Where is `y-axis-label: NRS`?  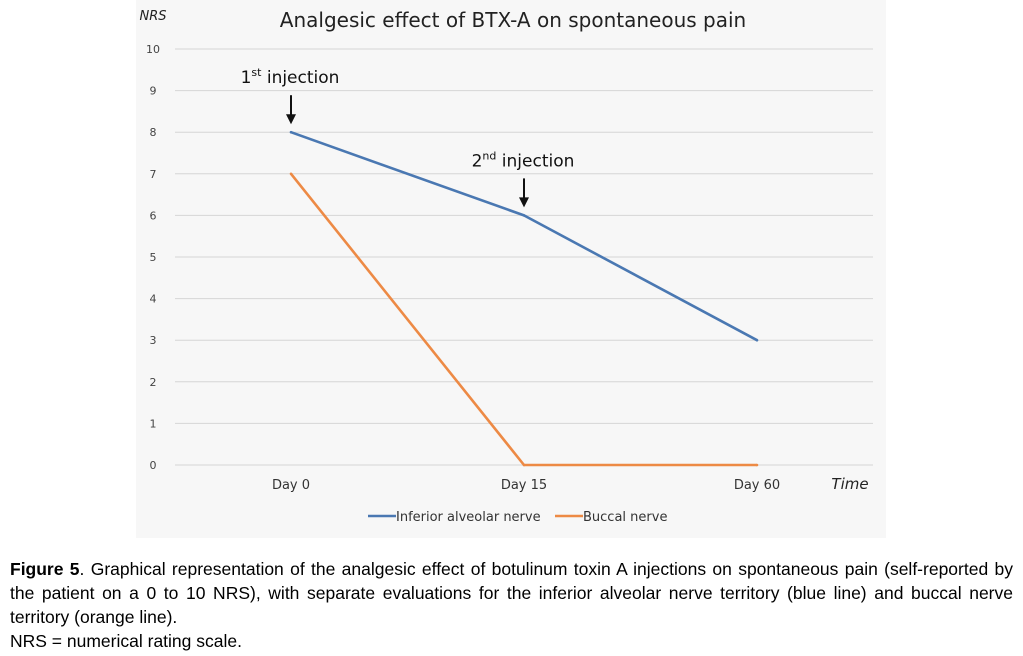 y-axis-label: NRS is located at coordinates (152, 16).